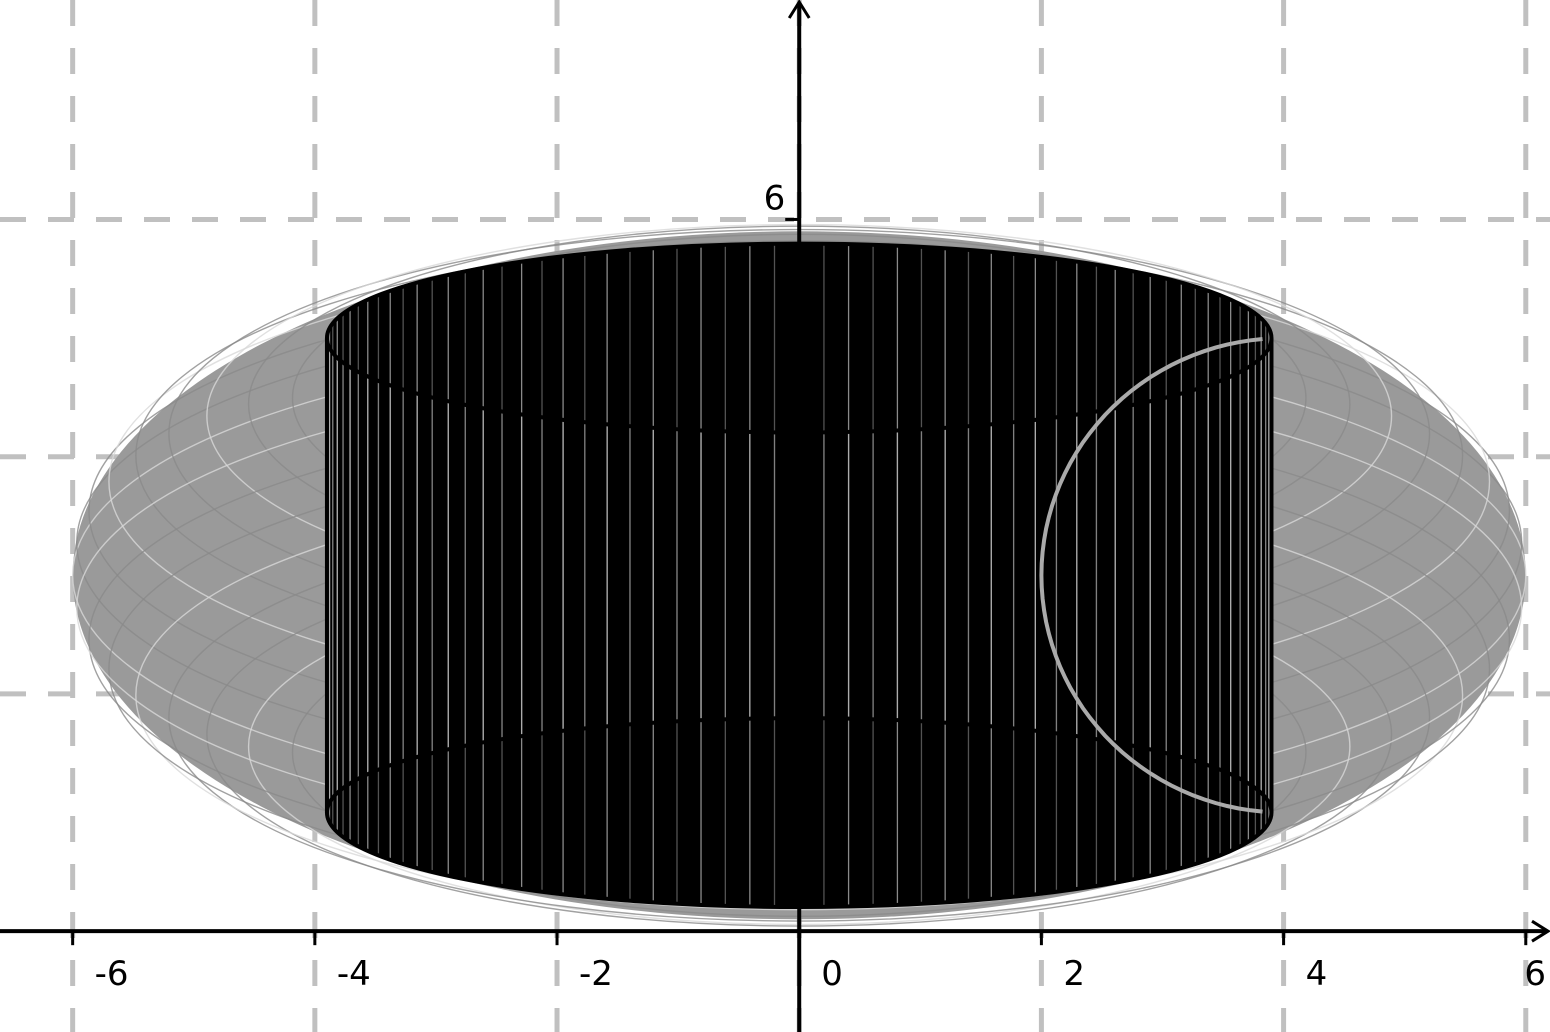  Describe the element at coordinates (1535, 974) in the screenshot. I see `x-tick-label: 6` at that location.